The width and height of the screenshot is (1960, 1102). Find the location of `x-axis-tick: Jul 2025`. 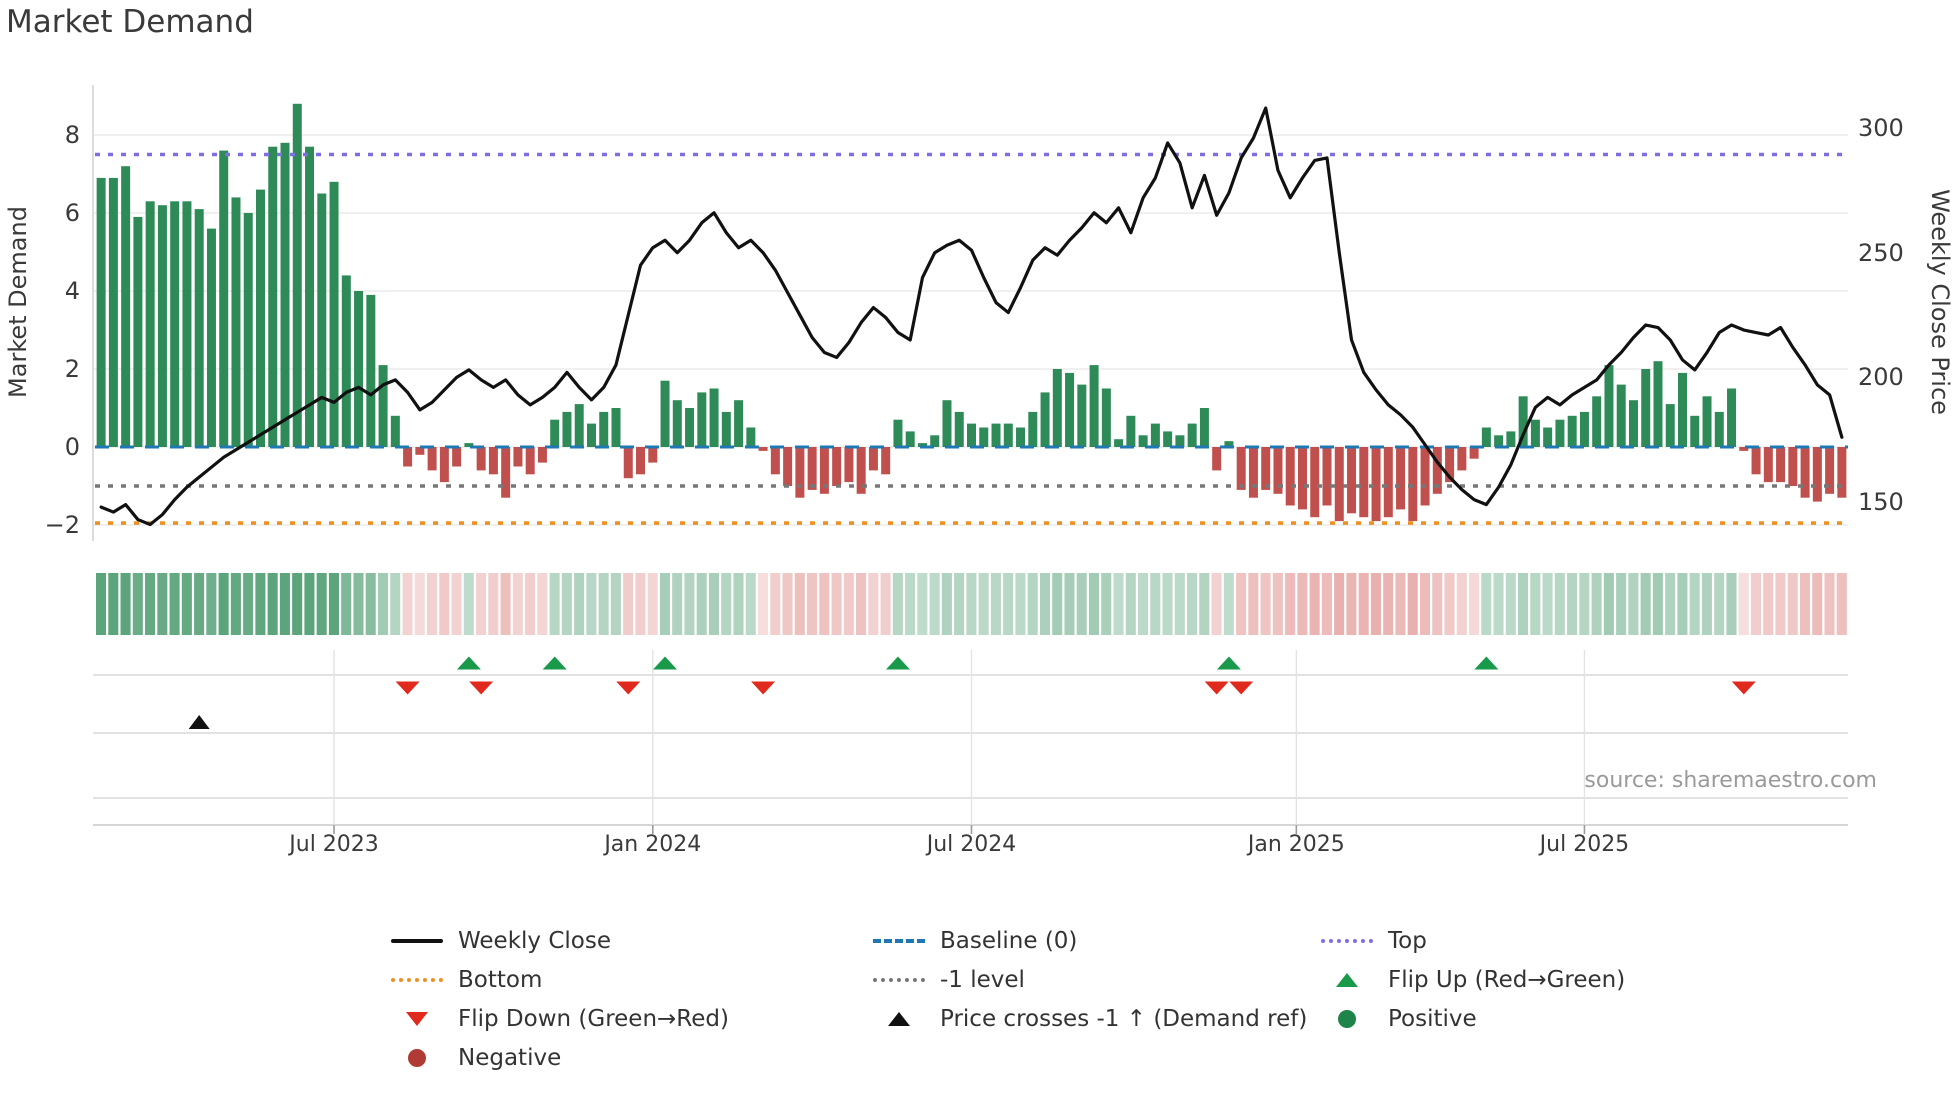

x-axis-tick: Jul 2025 is located at coordinates (1584, 844).